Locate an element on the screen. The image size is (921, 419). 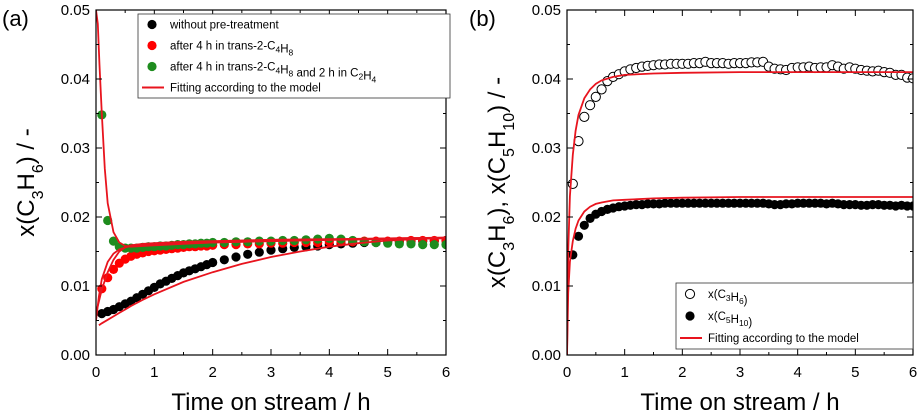
series-after-4-h-in-trans-2-c4h8-and-2-h-in-c2h4 is located at coordinates (271, 181).